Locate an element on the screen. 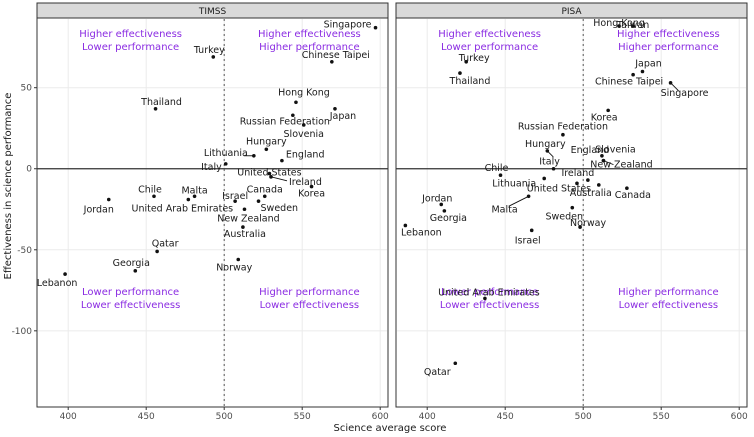 This screenshot has width=754, height=437. y-tick-label: 0 is located at coordinates (29, 170).